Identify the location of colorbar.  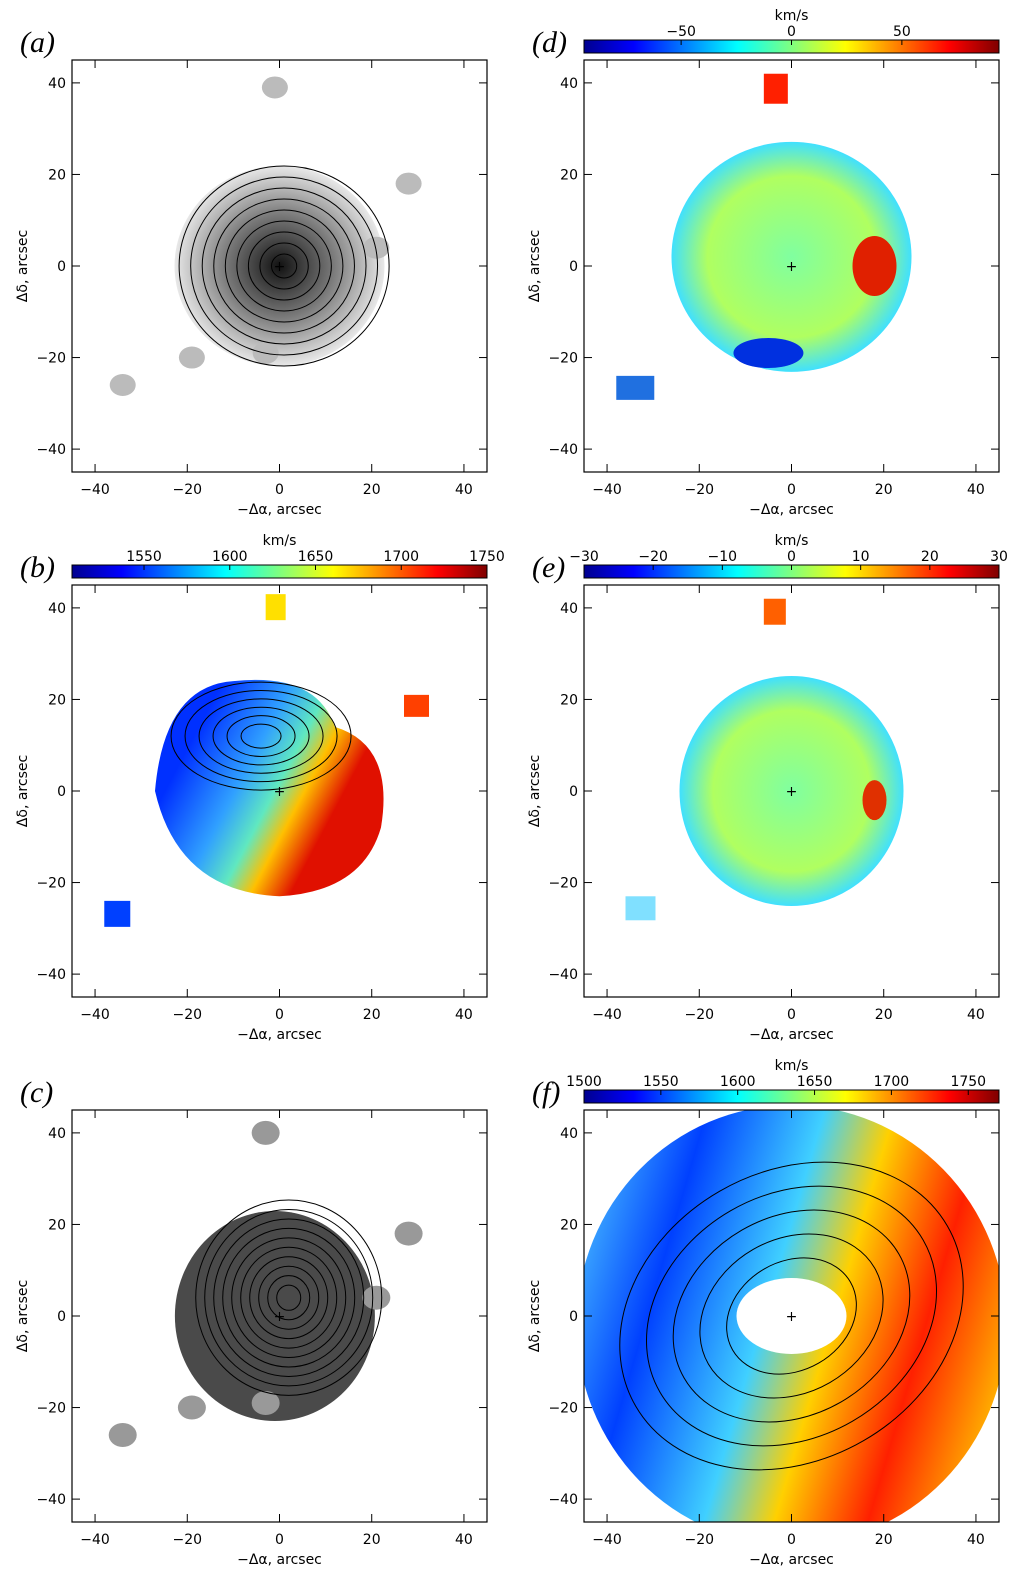
(791, 1096).